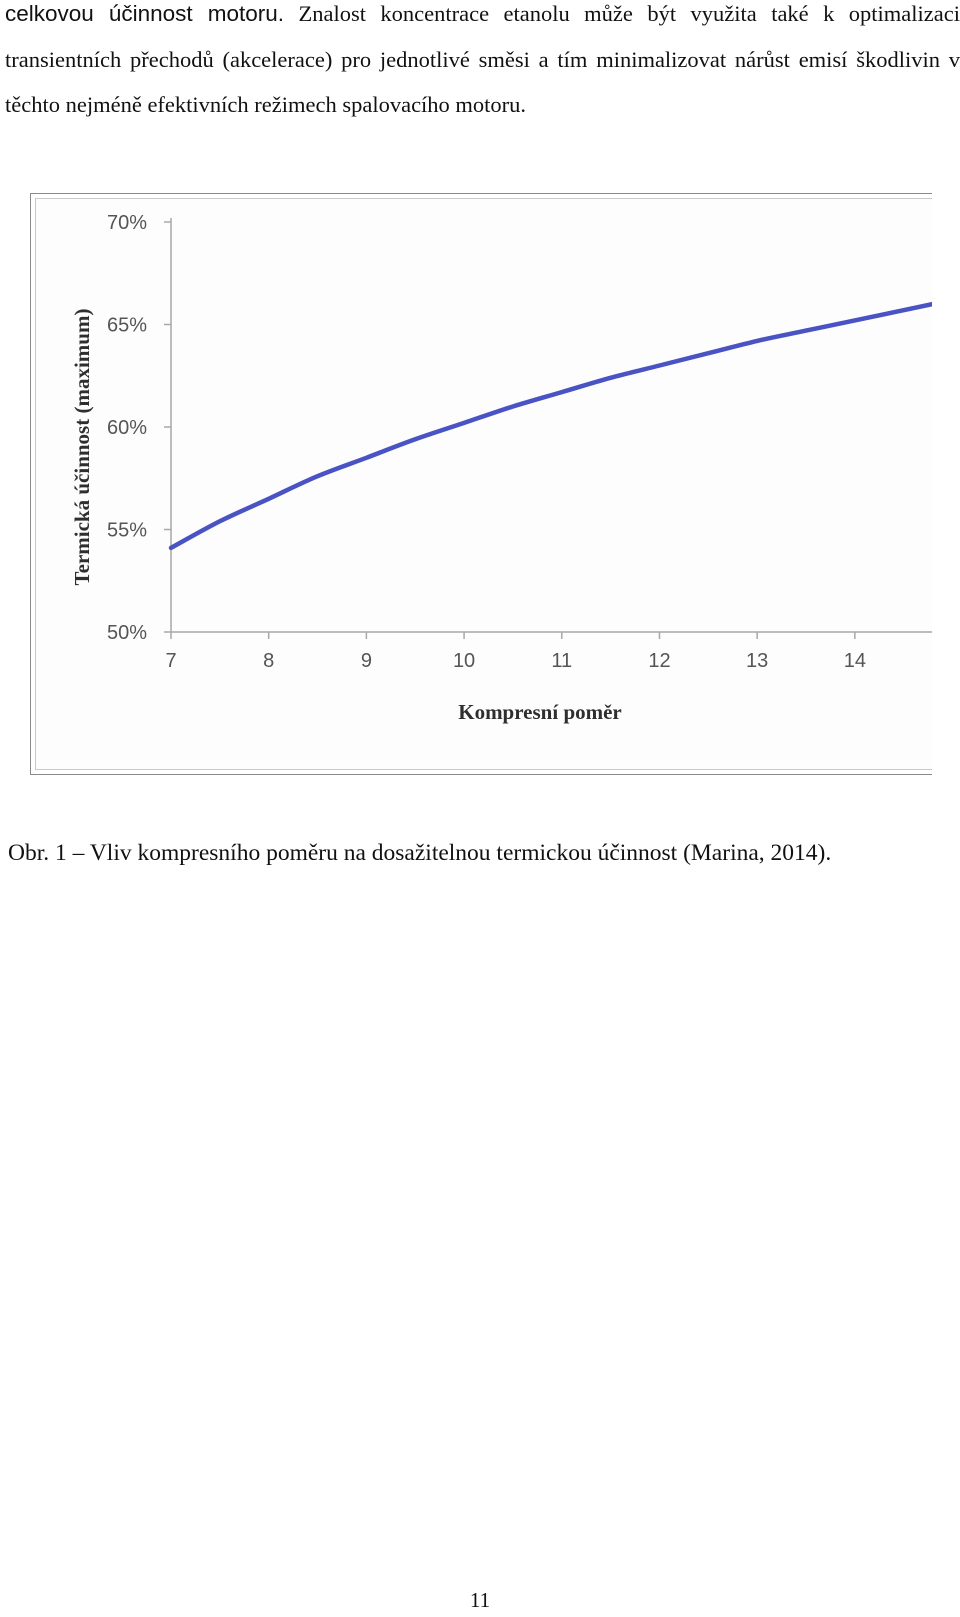  I want to click on paragraph-lead-text: celkovou účinnost motoru., so click(145, 13).